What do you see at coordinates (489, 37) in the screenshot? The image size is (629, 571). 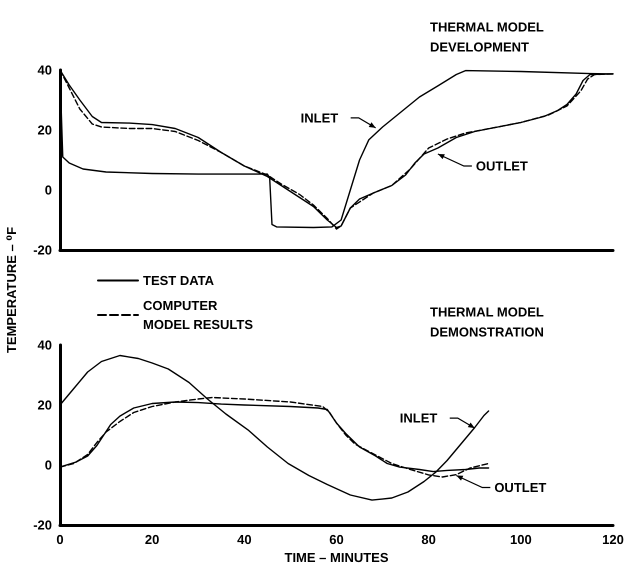 I see `chart-title: THERMAL MODEL DEVELOPMENT` at bounding box center [489, 37].